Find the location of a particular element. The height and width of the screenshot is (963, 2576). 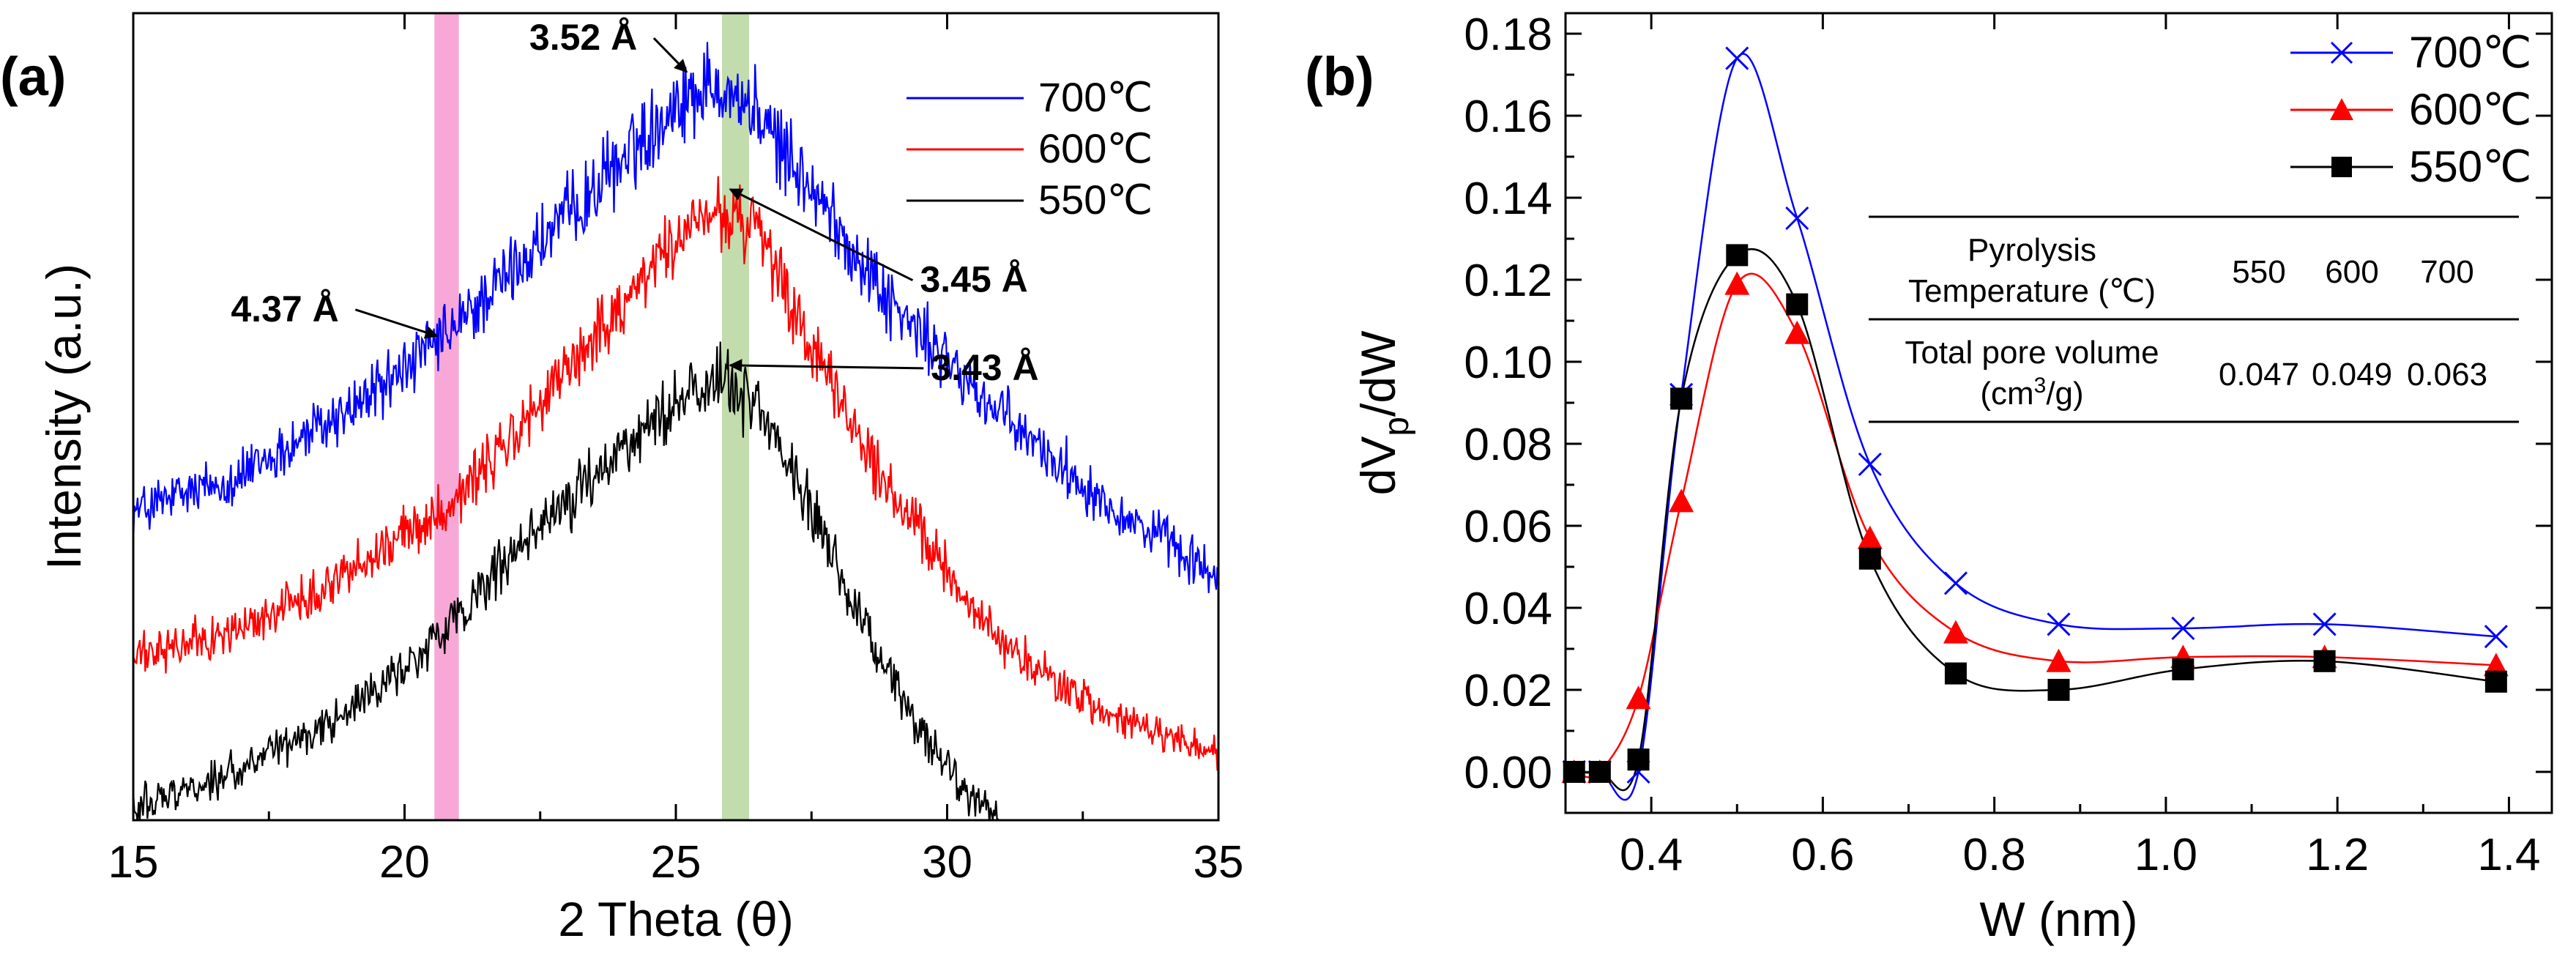

x-tick-label-a: 25 is located at coordinates (676, 862).